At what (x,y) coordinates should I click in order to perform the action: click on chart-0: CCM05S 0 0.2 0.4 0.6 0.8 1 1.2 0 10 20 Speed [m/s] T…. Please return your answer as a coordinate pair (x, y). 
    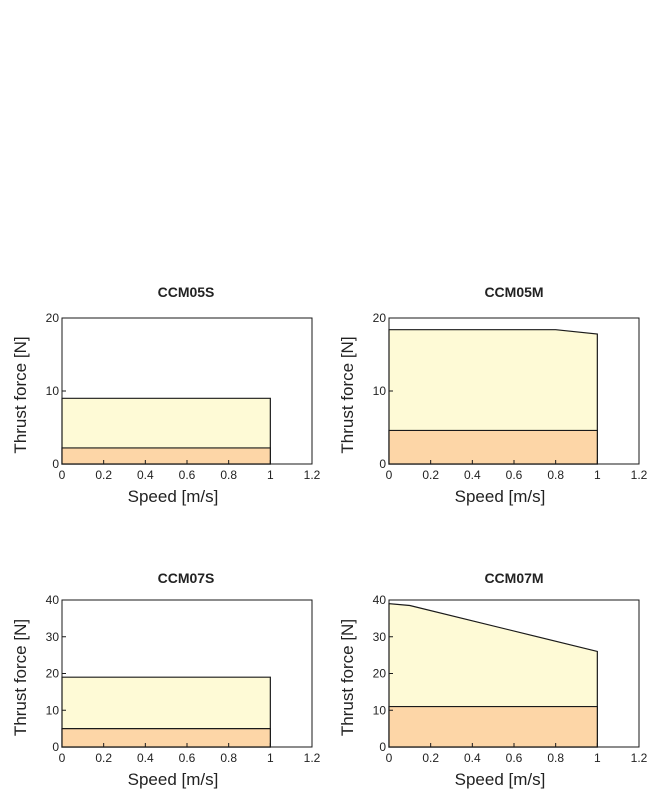
    Looking at the image, I should click on (166, 395).